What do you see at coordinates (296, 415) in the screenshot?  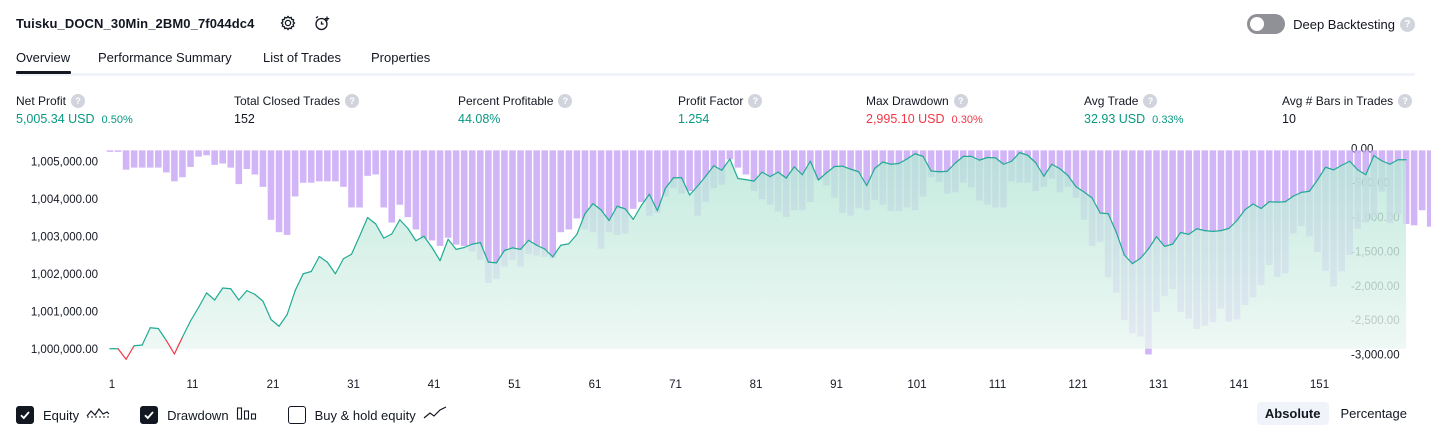 I see `buy-hold-checkbox` at bounding box center [296, 415].